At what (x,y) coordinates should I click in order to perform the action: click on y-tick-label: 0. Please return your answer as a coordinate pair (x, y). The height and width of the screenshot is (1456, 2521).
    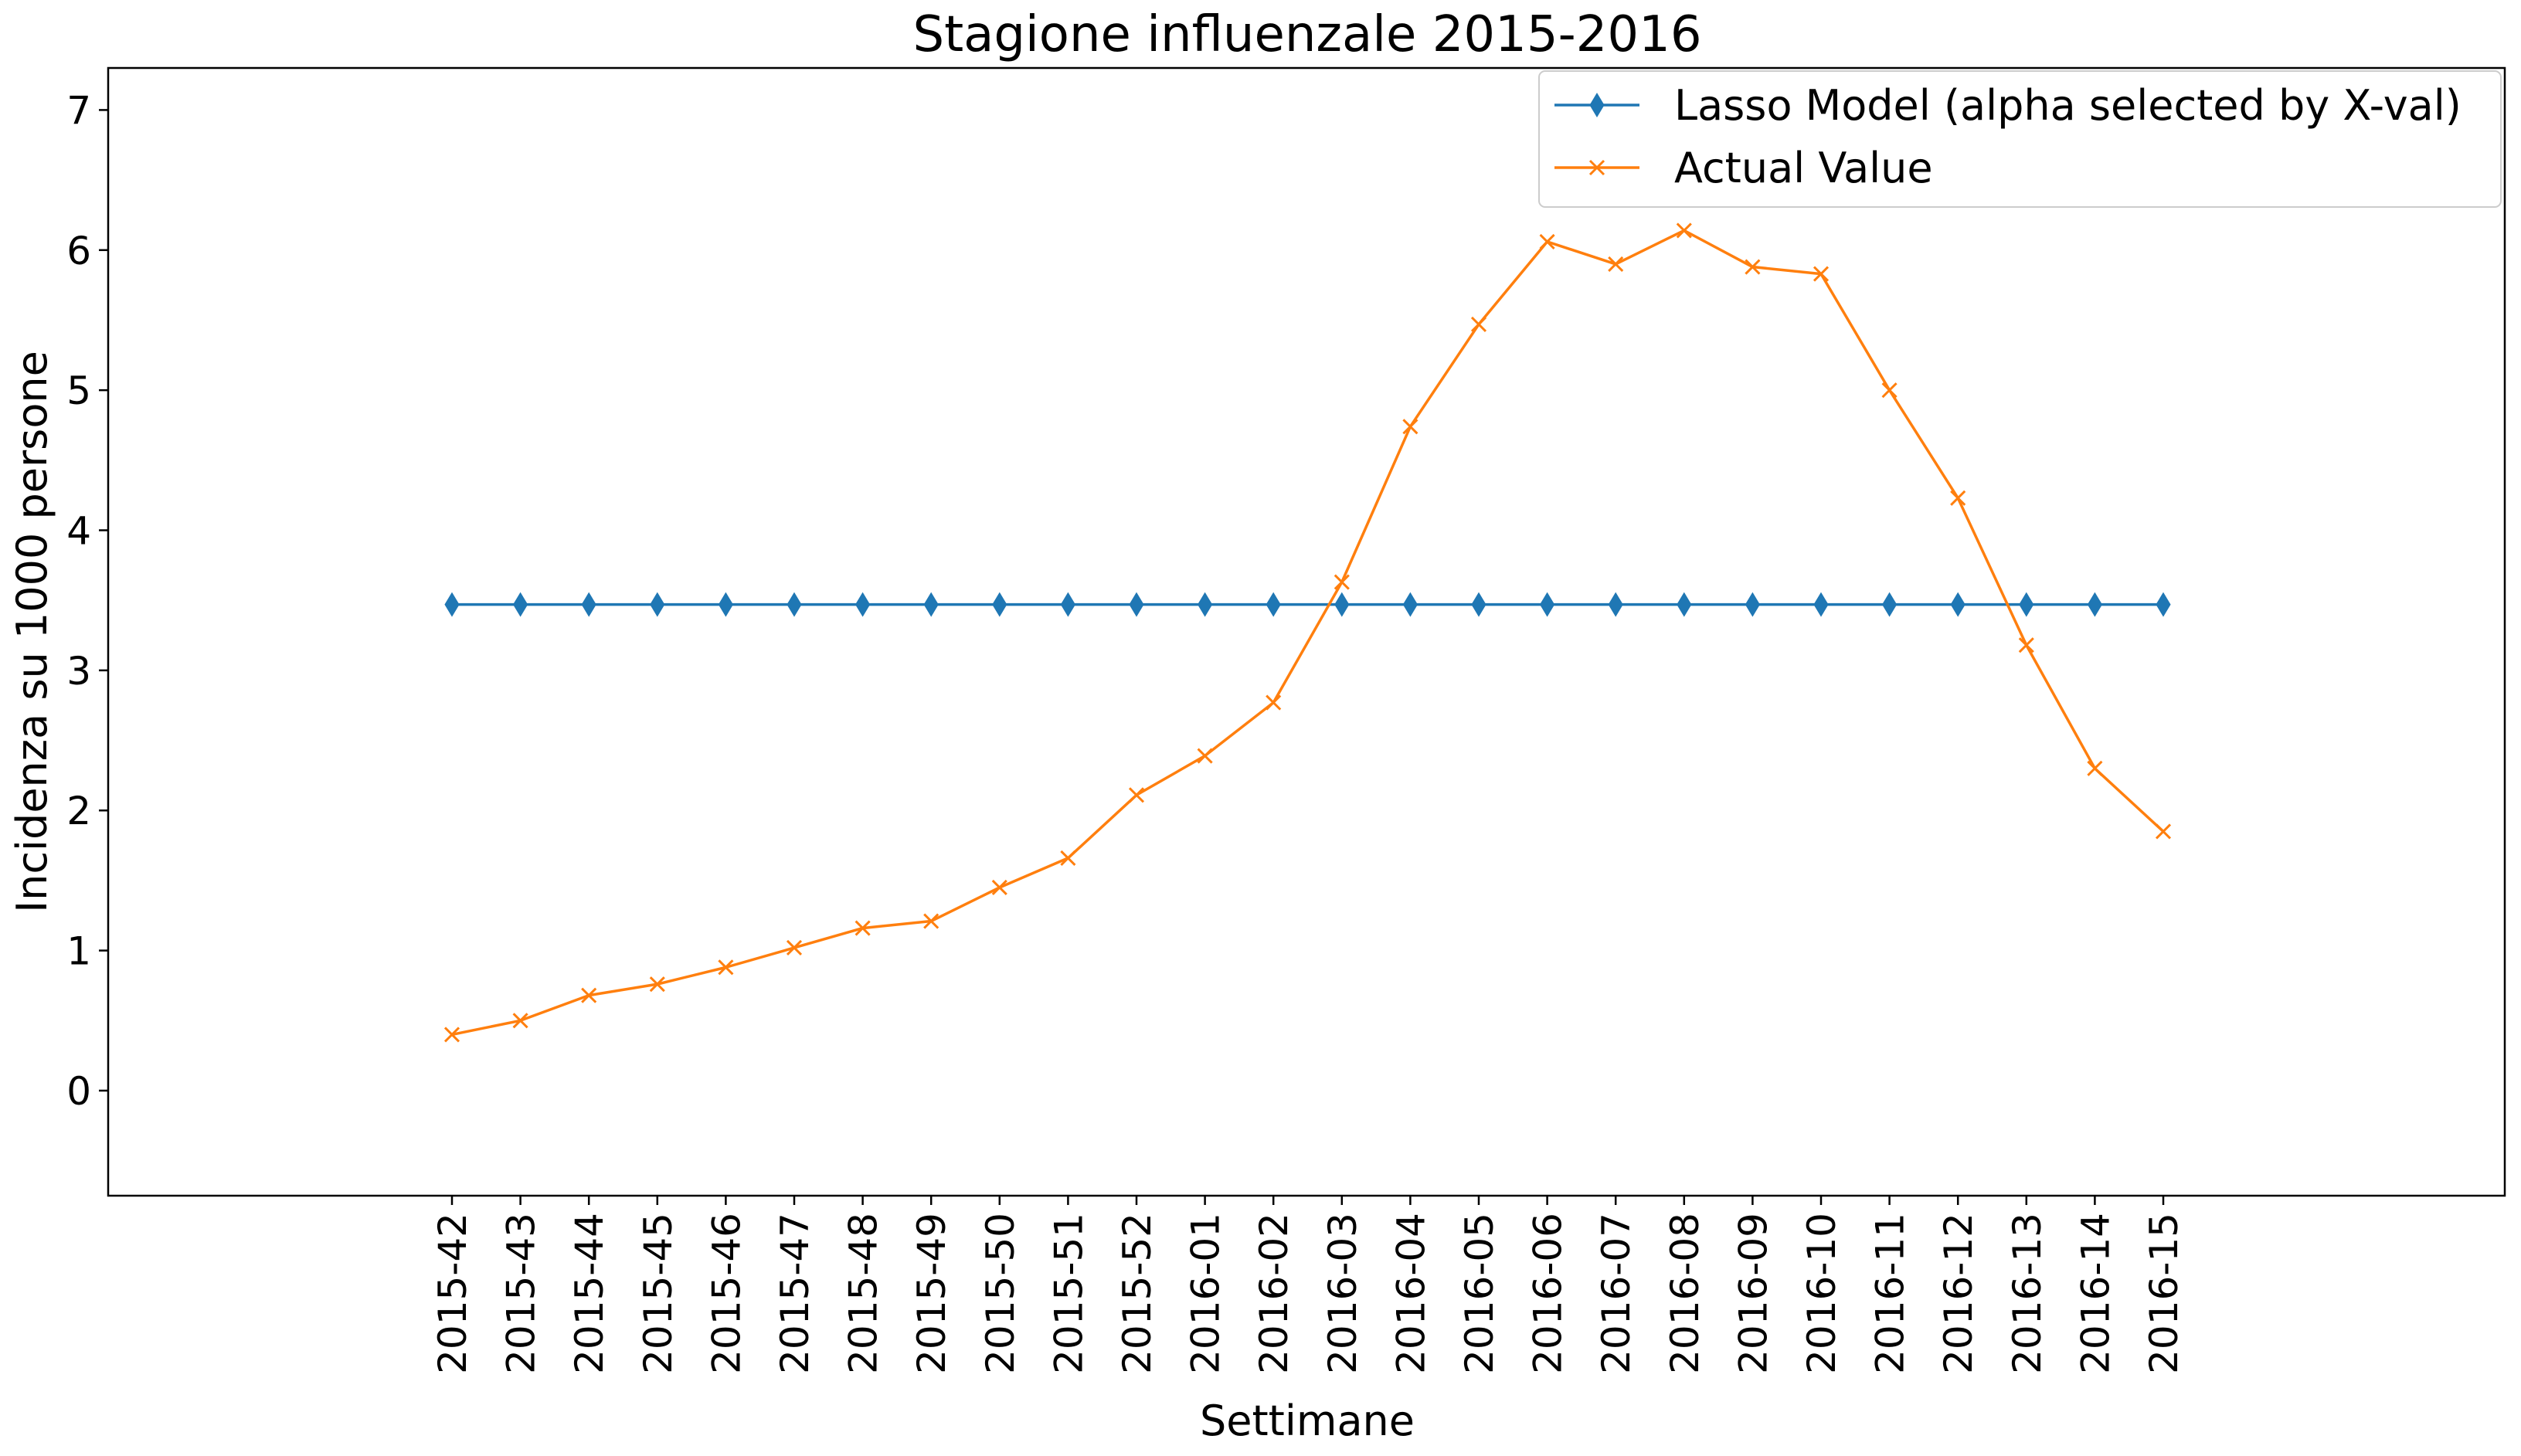
    Looking at the image, I should click on (78, 1091).